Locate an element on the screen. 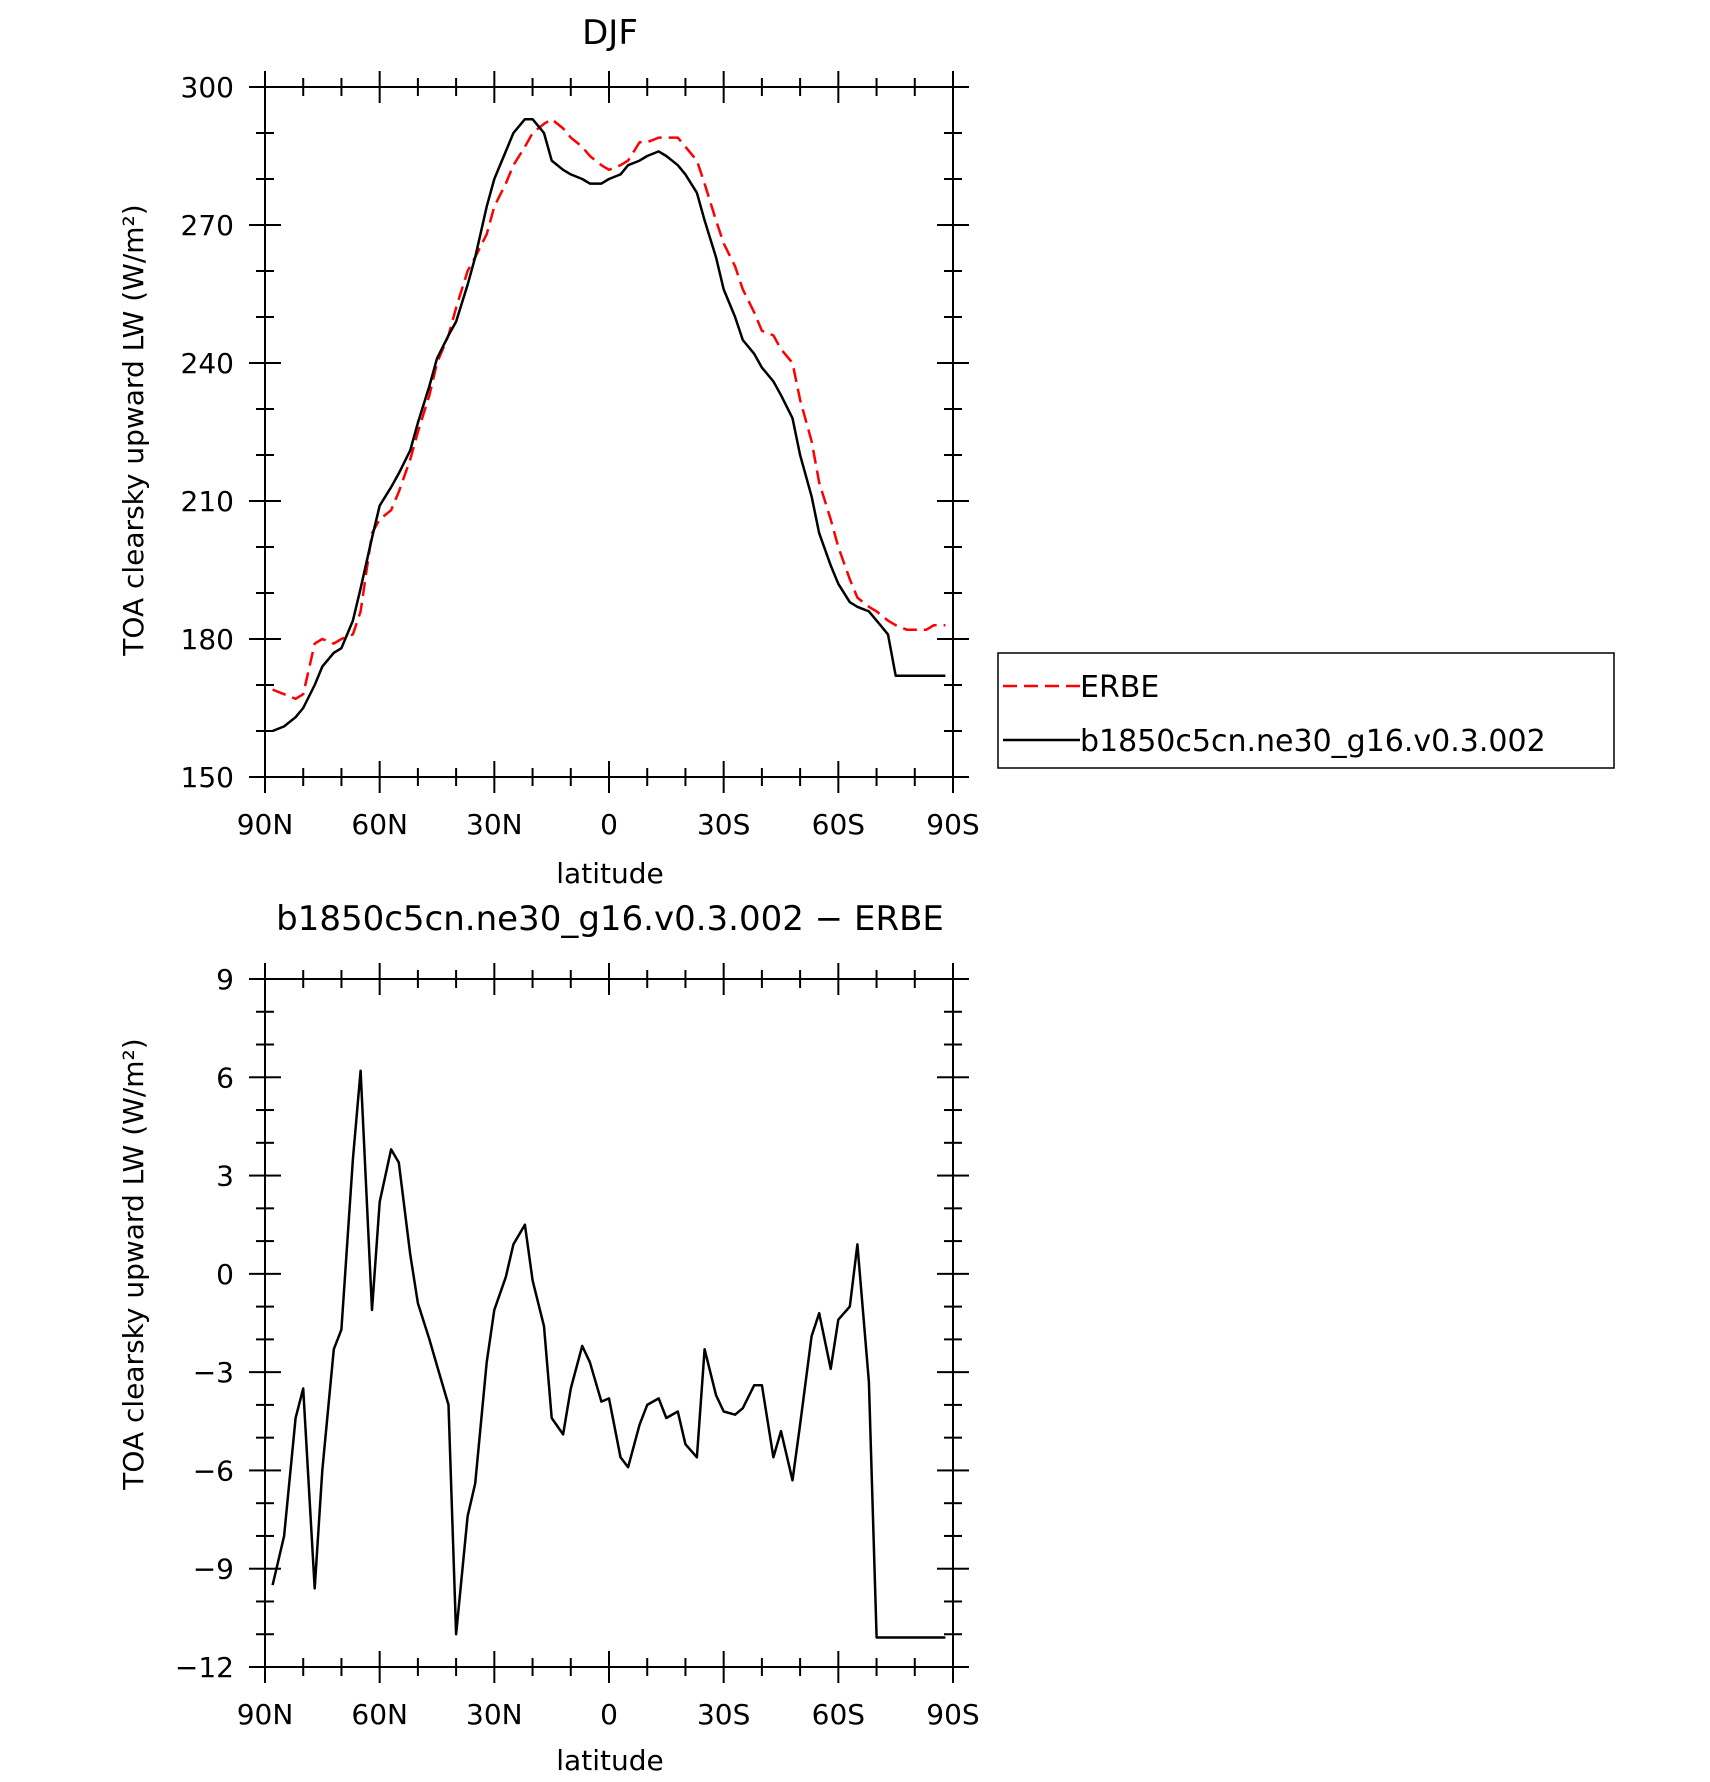 Image resolution: width=1710 pixels, height=1782 pixels. top-chart-title: DJF is located at coordinates (610, 33).